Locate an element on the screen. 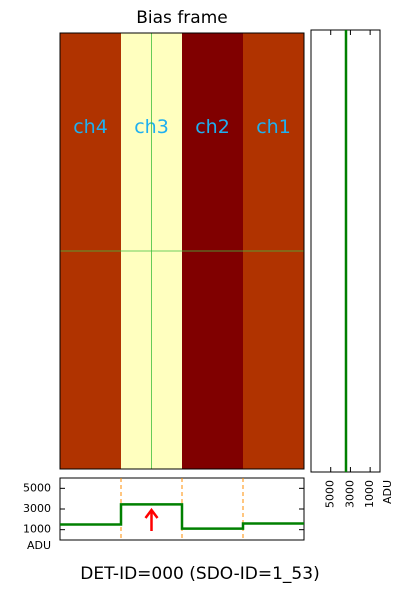 The width and height of the screenshot is (400, 600). channel-label-ch4: ch4 is located at coordinates (90, 127).